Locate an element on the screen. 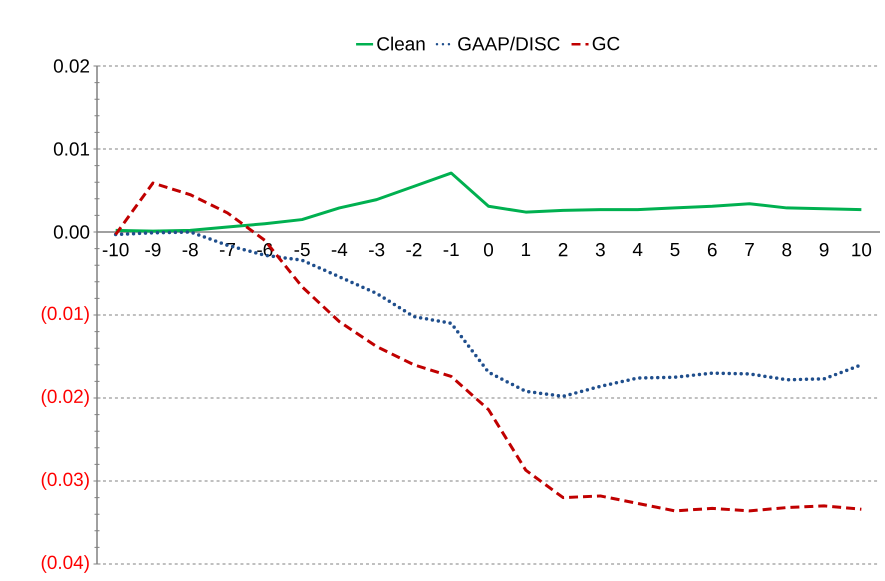 This screenshot has width=885, height=581. x-tick-label: 6 is located at coordinates (712, 249).